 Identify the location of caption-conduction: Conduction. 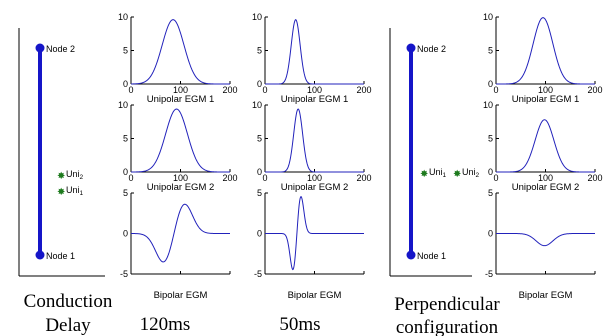
(68, 301).